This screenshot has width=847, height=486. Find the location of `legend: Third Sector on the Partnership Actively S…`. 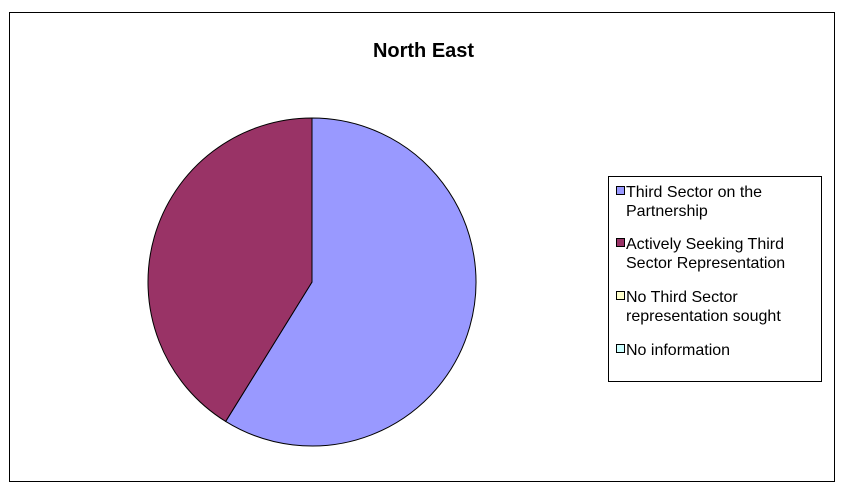

legend: Third Sector on the Partnership Actively S… is located at coordinates (715, 279).